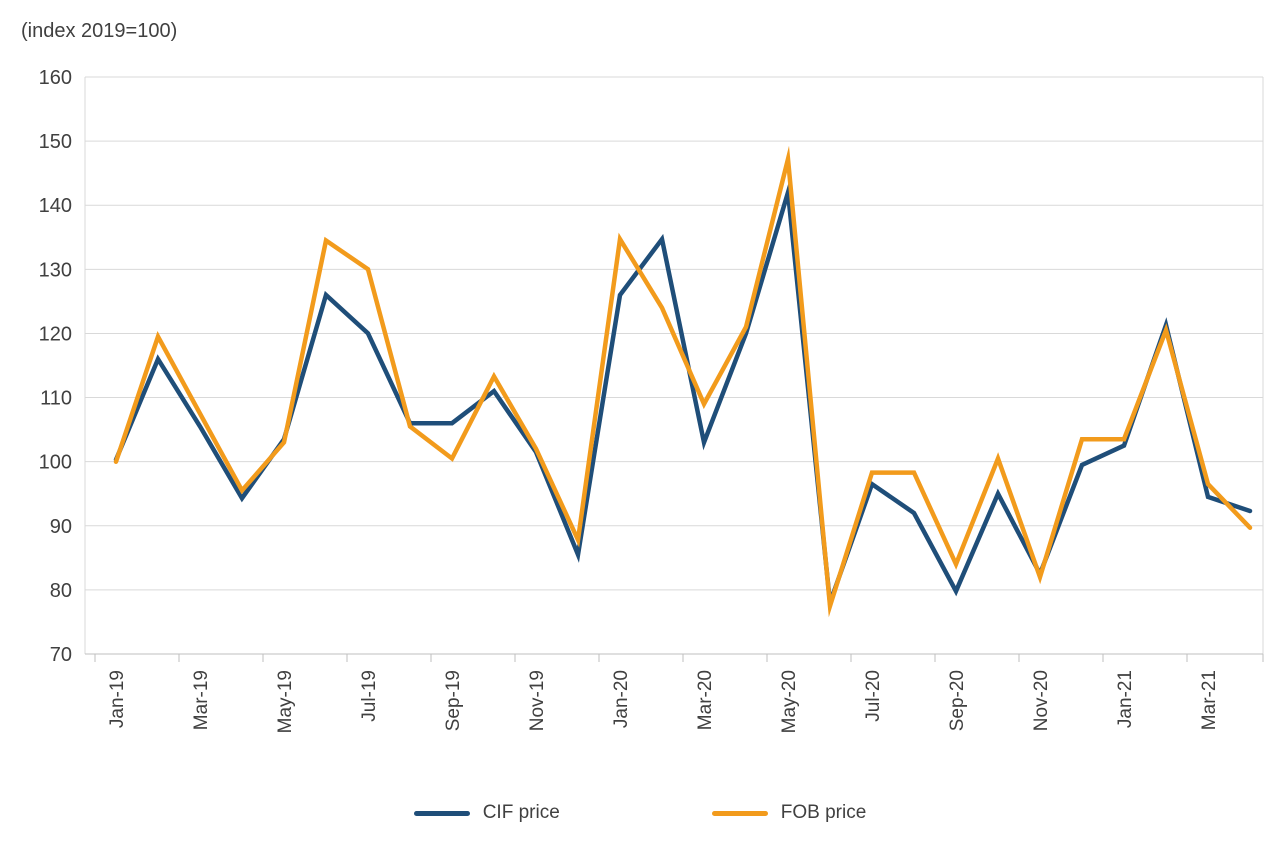 The width and height of the screenshot is (1280, 846). I want to click on x-axis-tick-label: Nov-20, so click(1041, 700).